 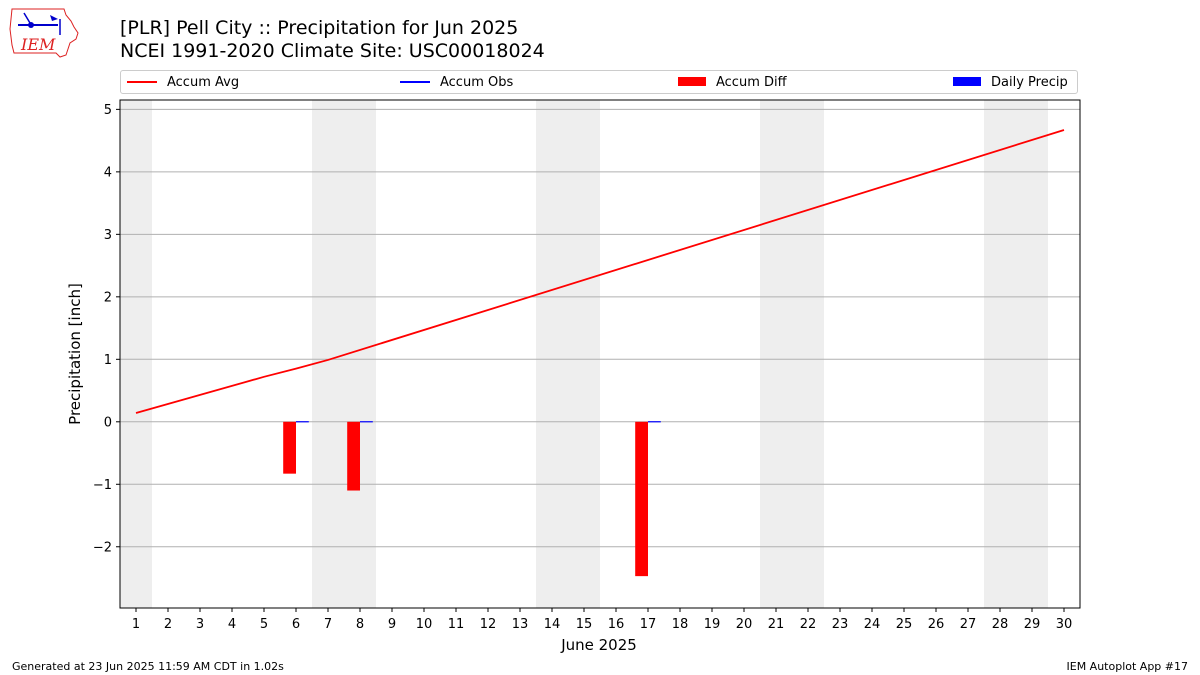 What do you see at coordinates (102, 547) in the screenshot?
I see `y-tick-label: −2` at bounding box center [102, 547].